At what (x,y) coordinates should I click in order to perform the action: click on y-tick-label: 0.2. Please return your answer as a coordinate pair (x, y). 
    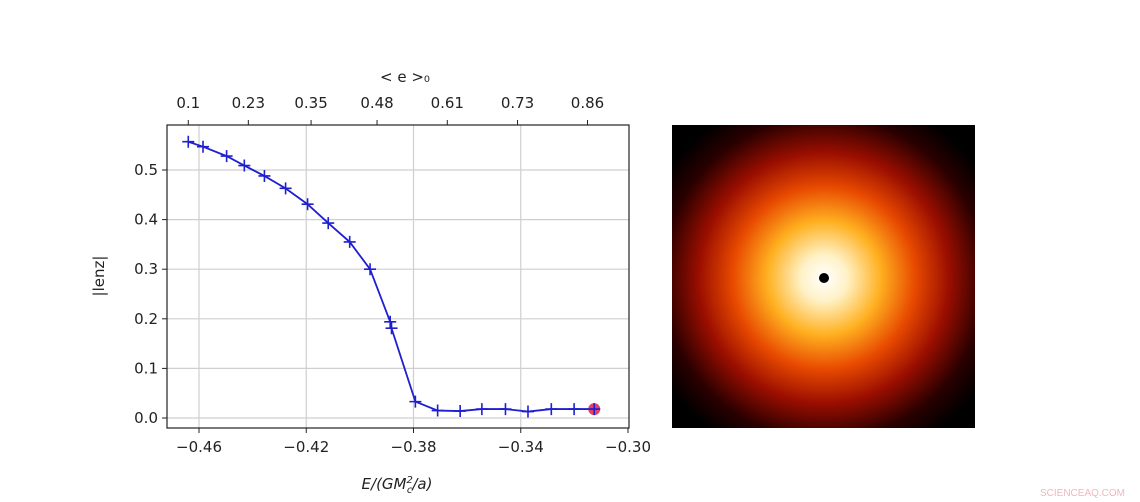
    Looking at the image, I should click on (146, 319).